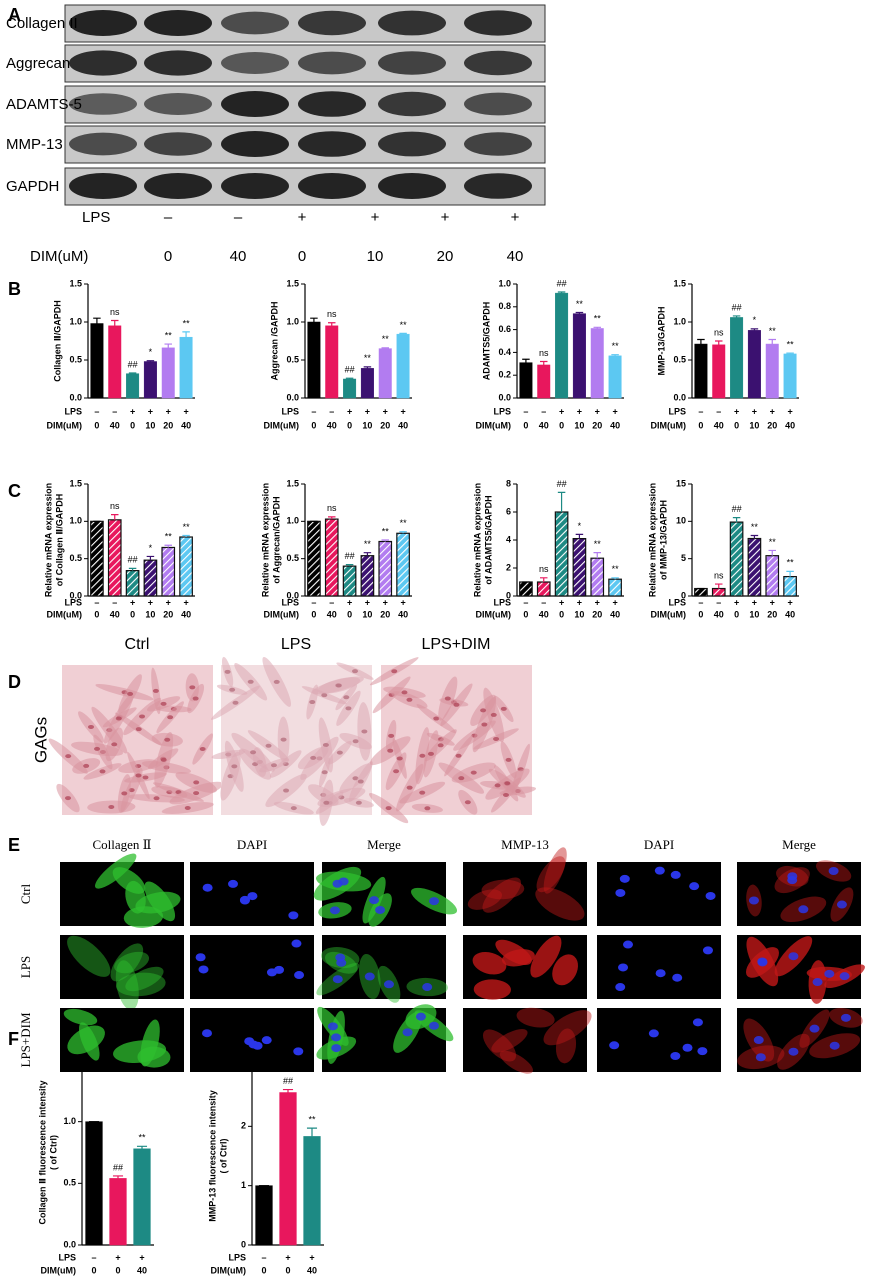 The image size is (872, 1287). I want to click on significance: ##, so click(350, 370).